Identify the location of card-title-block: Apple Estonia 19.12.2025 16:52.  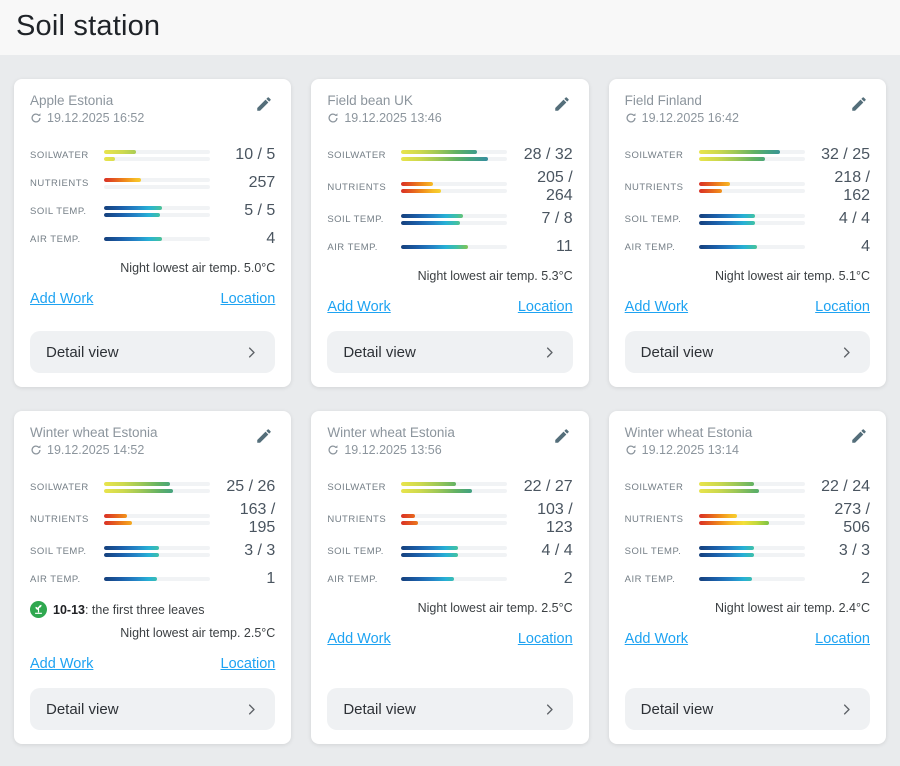
(87, 109).